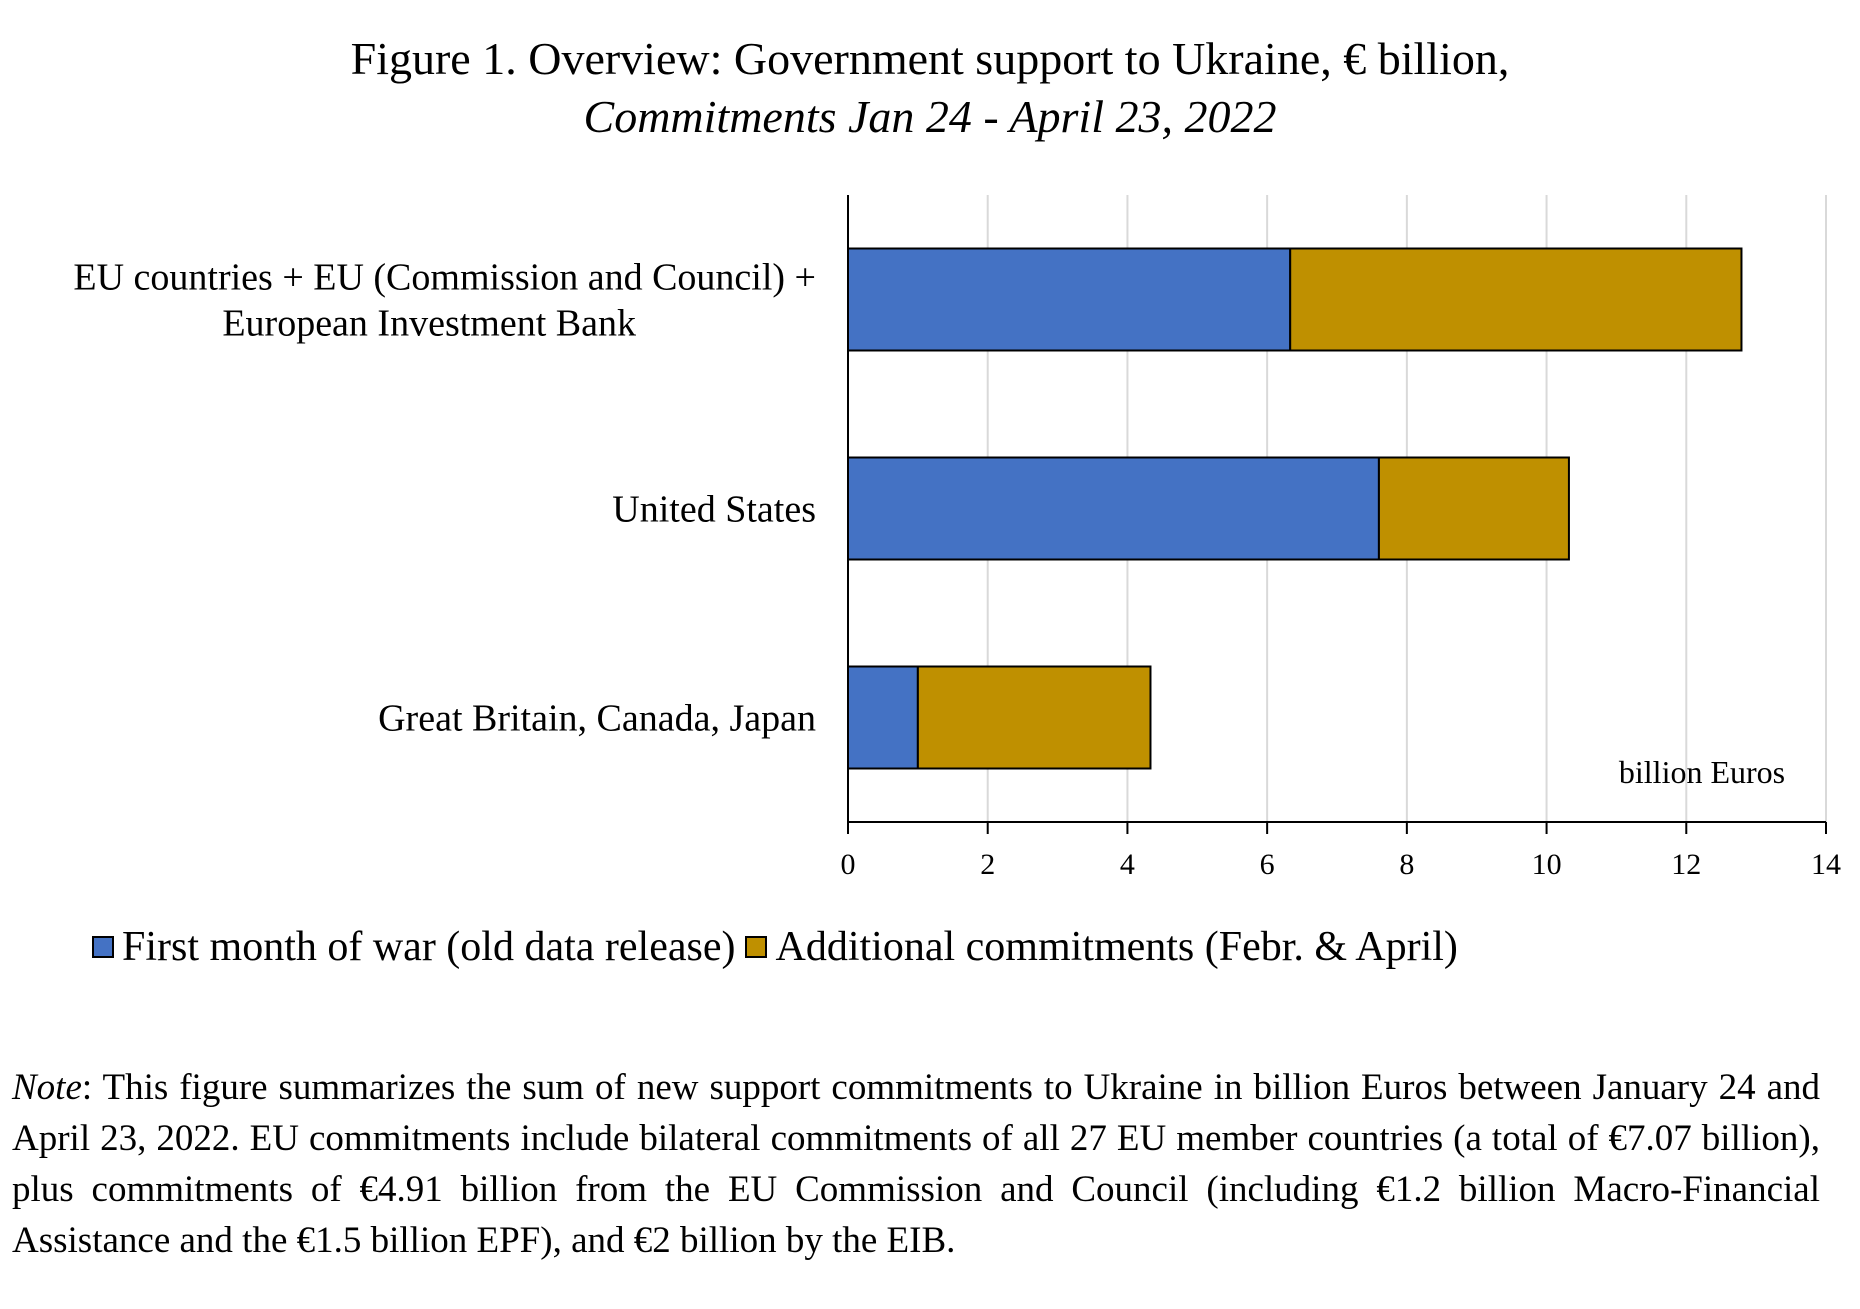 This screenshot has width=1860, height=1309. Describe the element at coordinates (103, 947) in the screenshot. I see `legend-swatch-first-month` at that location.